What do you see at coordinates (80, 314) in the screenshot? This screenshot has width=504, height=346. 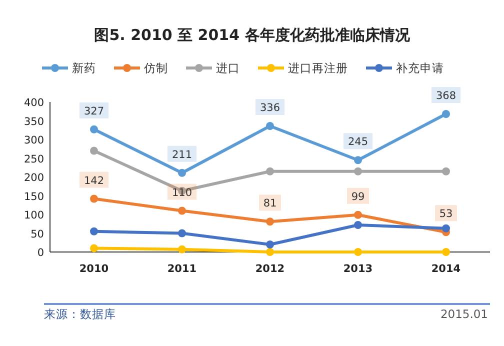 I see `source-note: 来源：数据库` at bounding box center [80, 314].